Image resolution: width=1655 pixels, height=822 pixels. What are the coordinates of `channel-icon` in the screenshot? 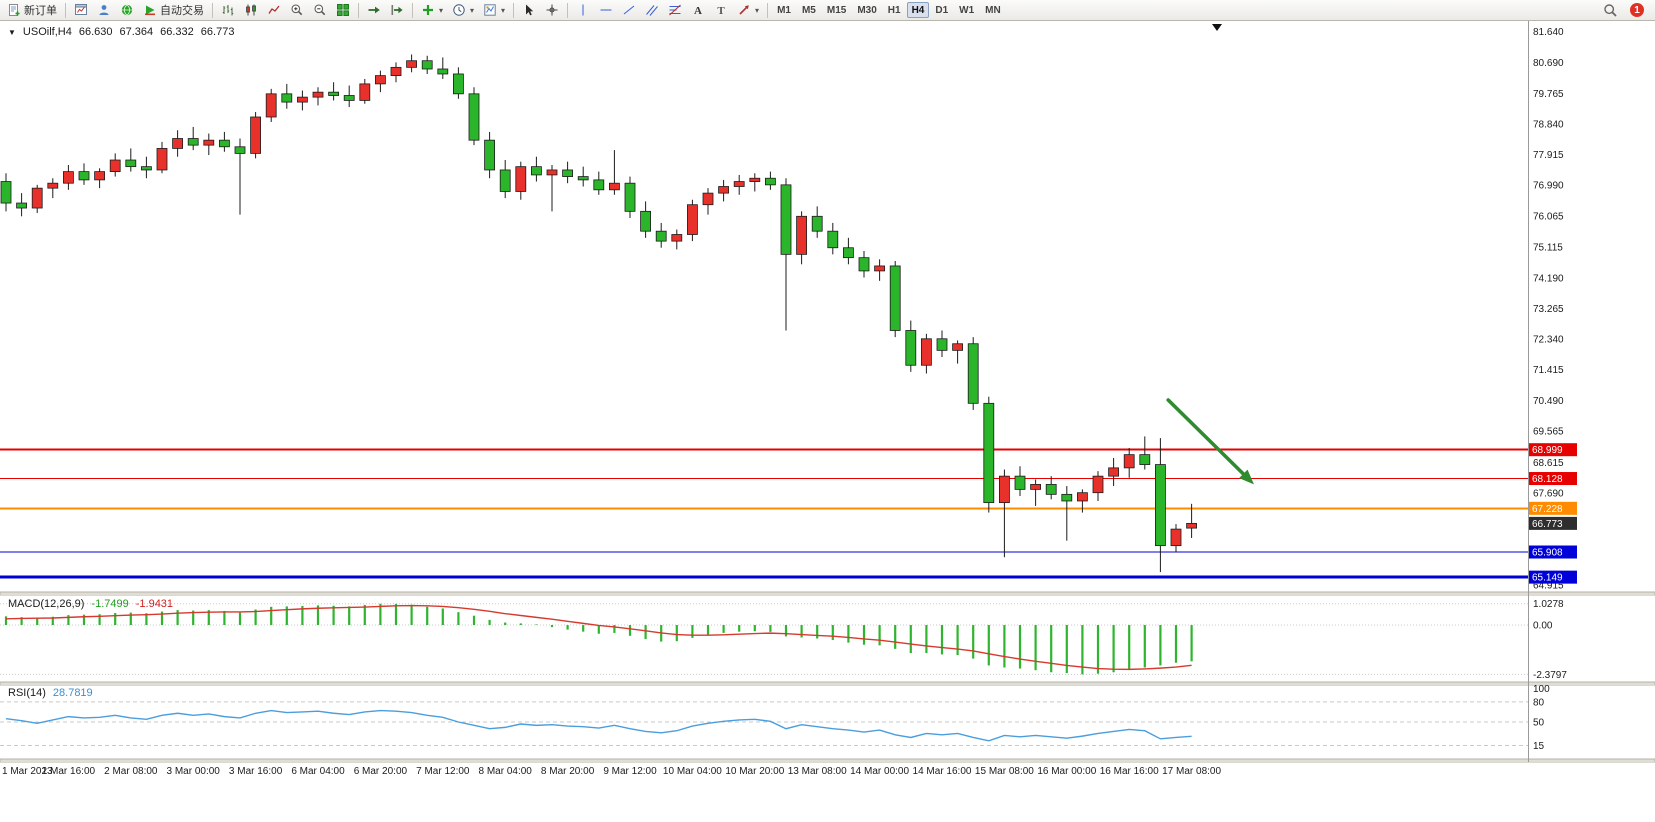 It's located at (652, 10).